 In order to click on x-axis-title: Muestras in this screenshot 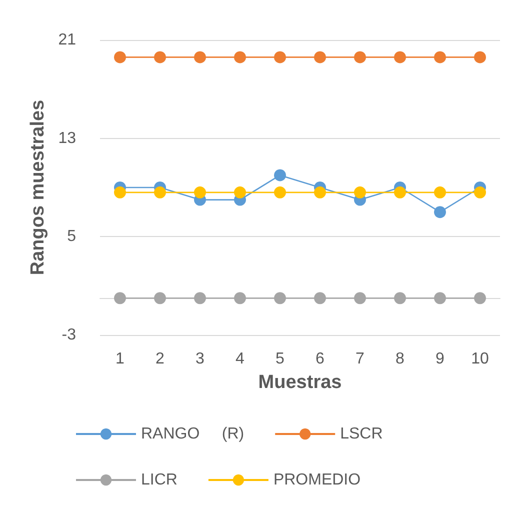, I will do `click(300, 382)`.